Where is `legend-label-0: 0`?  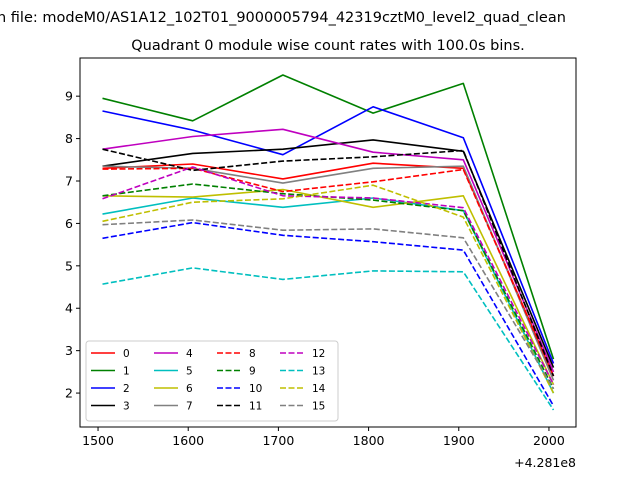 legend-label-0: 0 is located at coordinates (126, 354).